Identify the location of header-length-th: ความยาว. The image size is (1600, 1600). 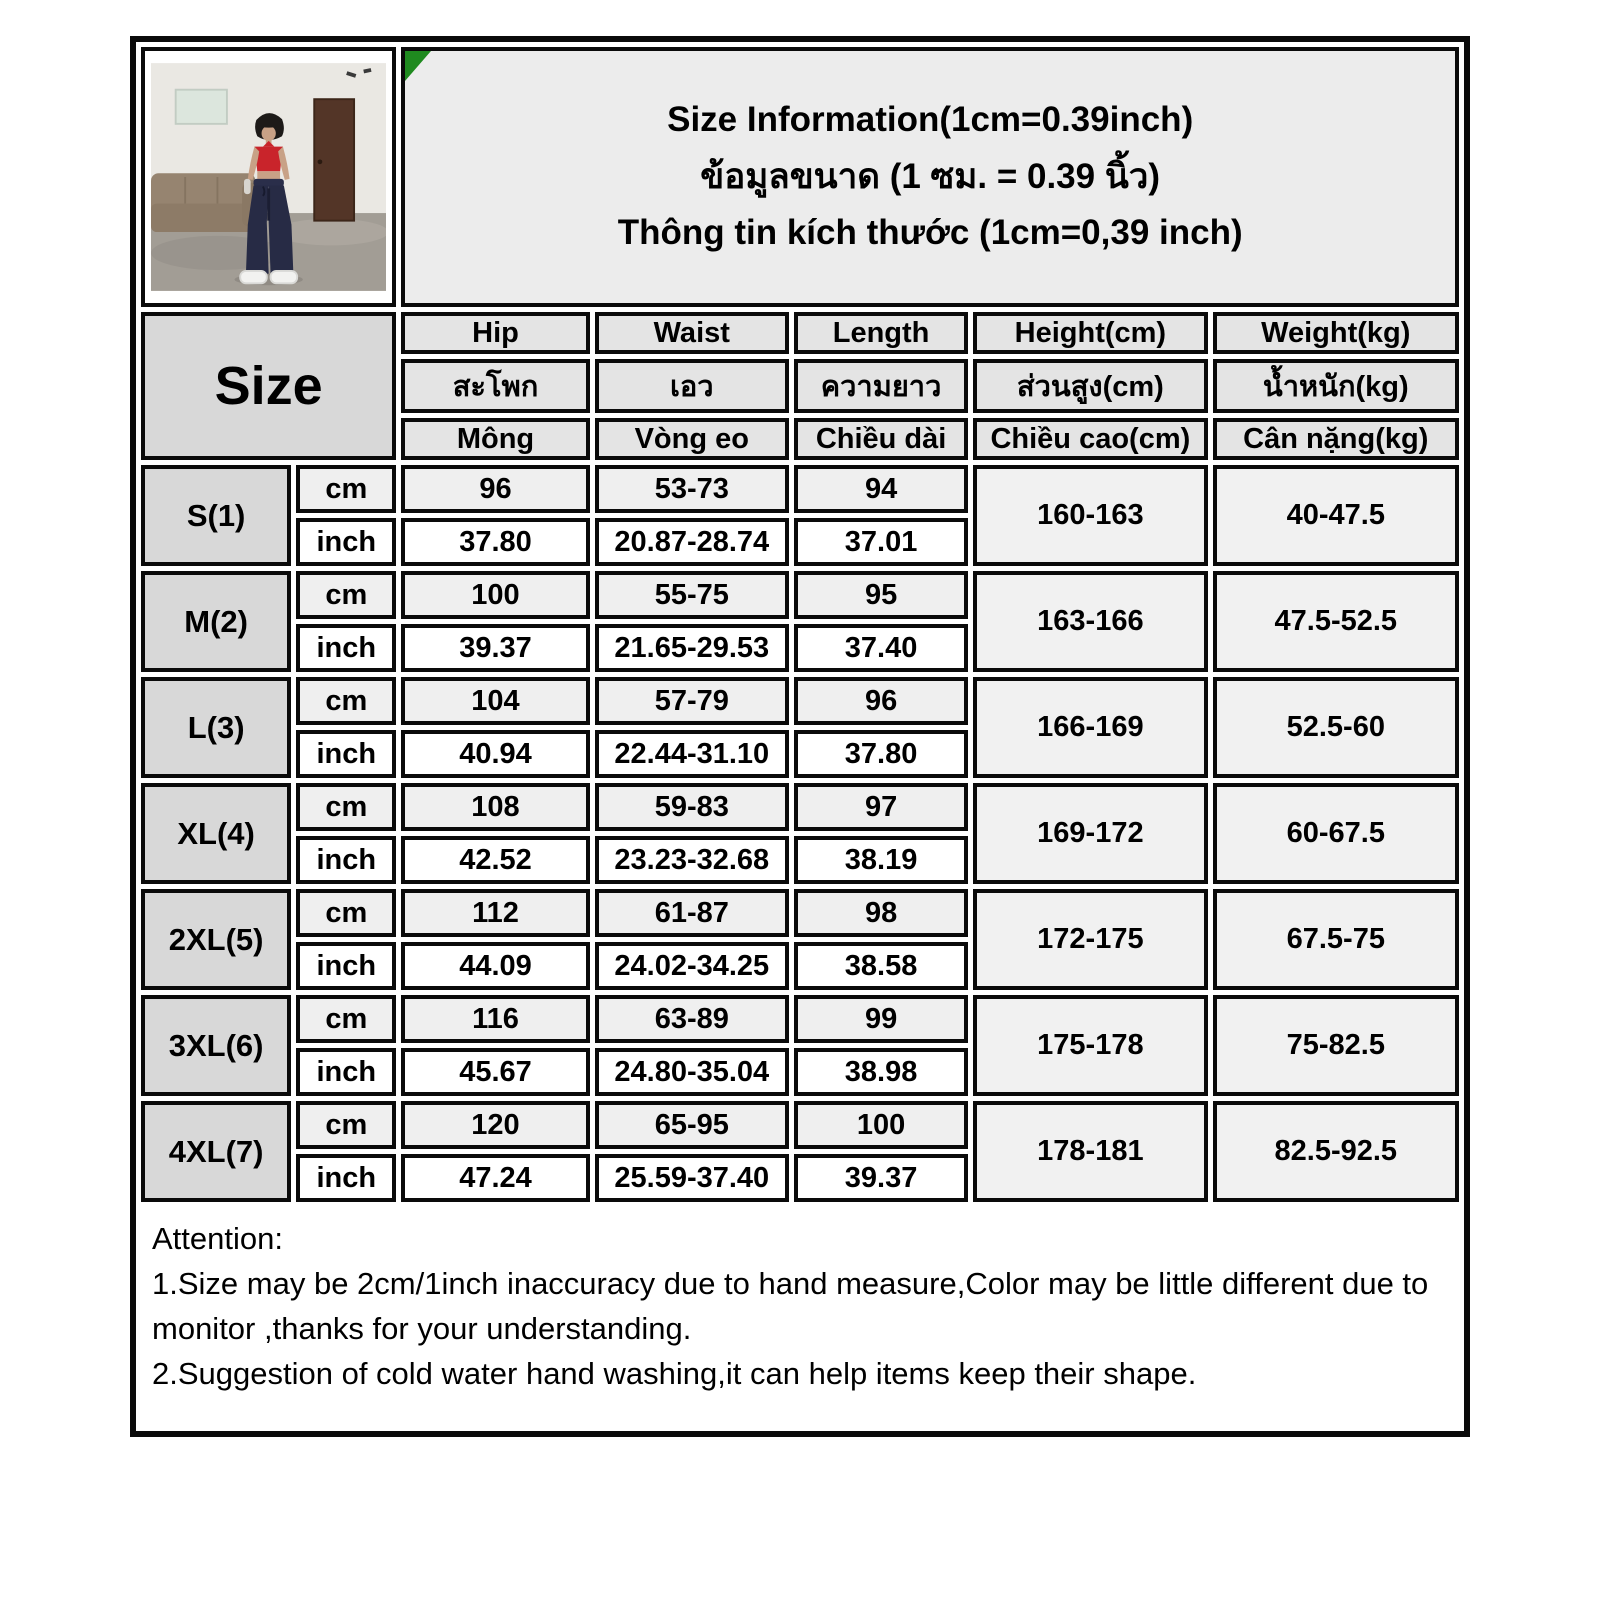
(881, 386).